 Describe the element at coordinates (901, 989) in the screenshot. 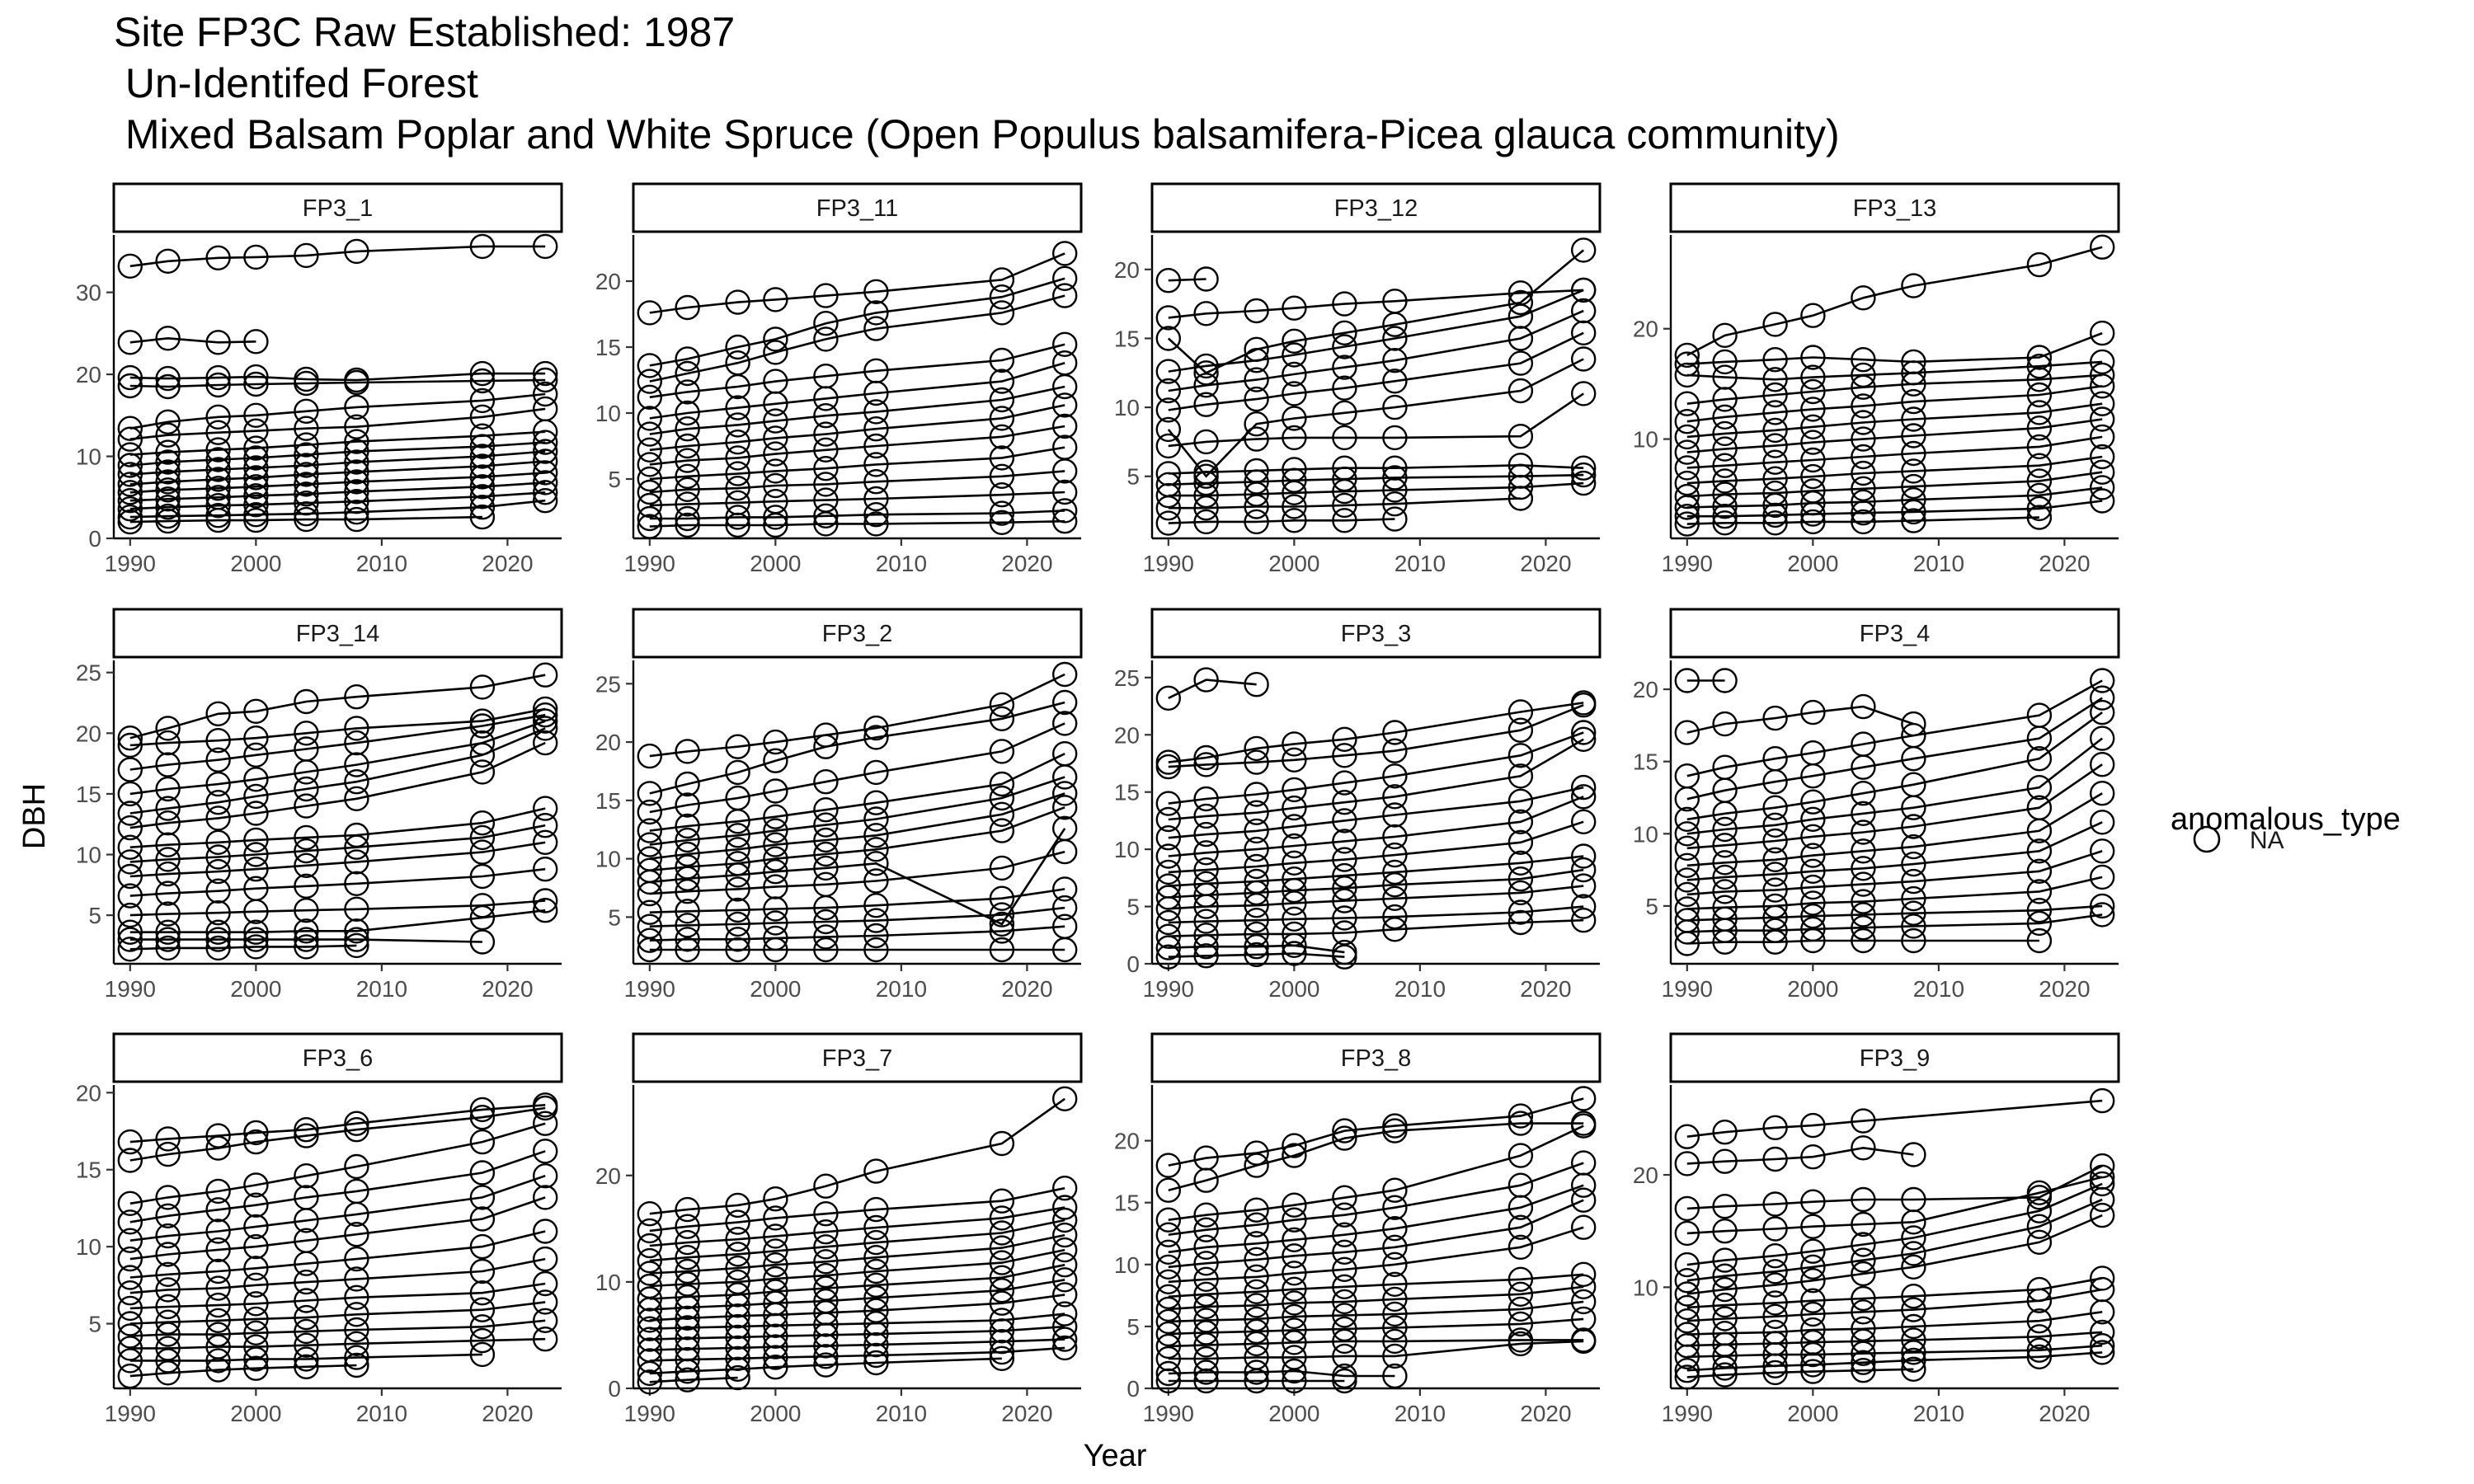

I see `x-tick-label: 2010` at that location.